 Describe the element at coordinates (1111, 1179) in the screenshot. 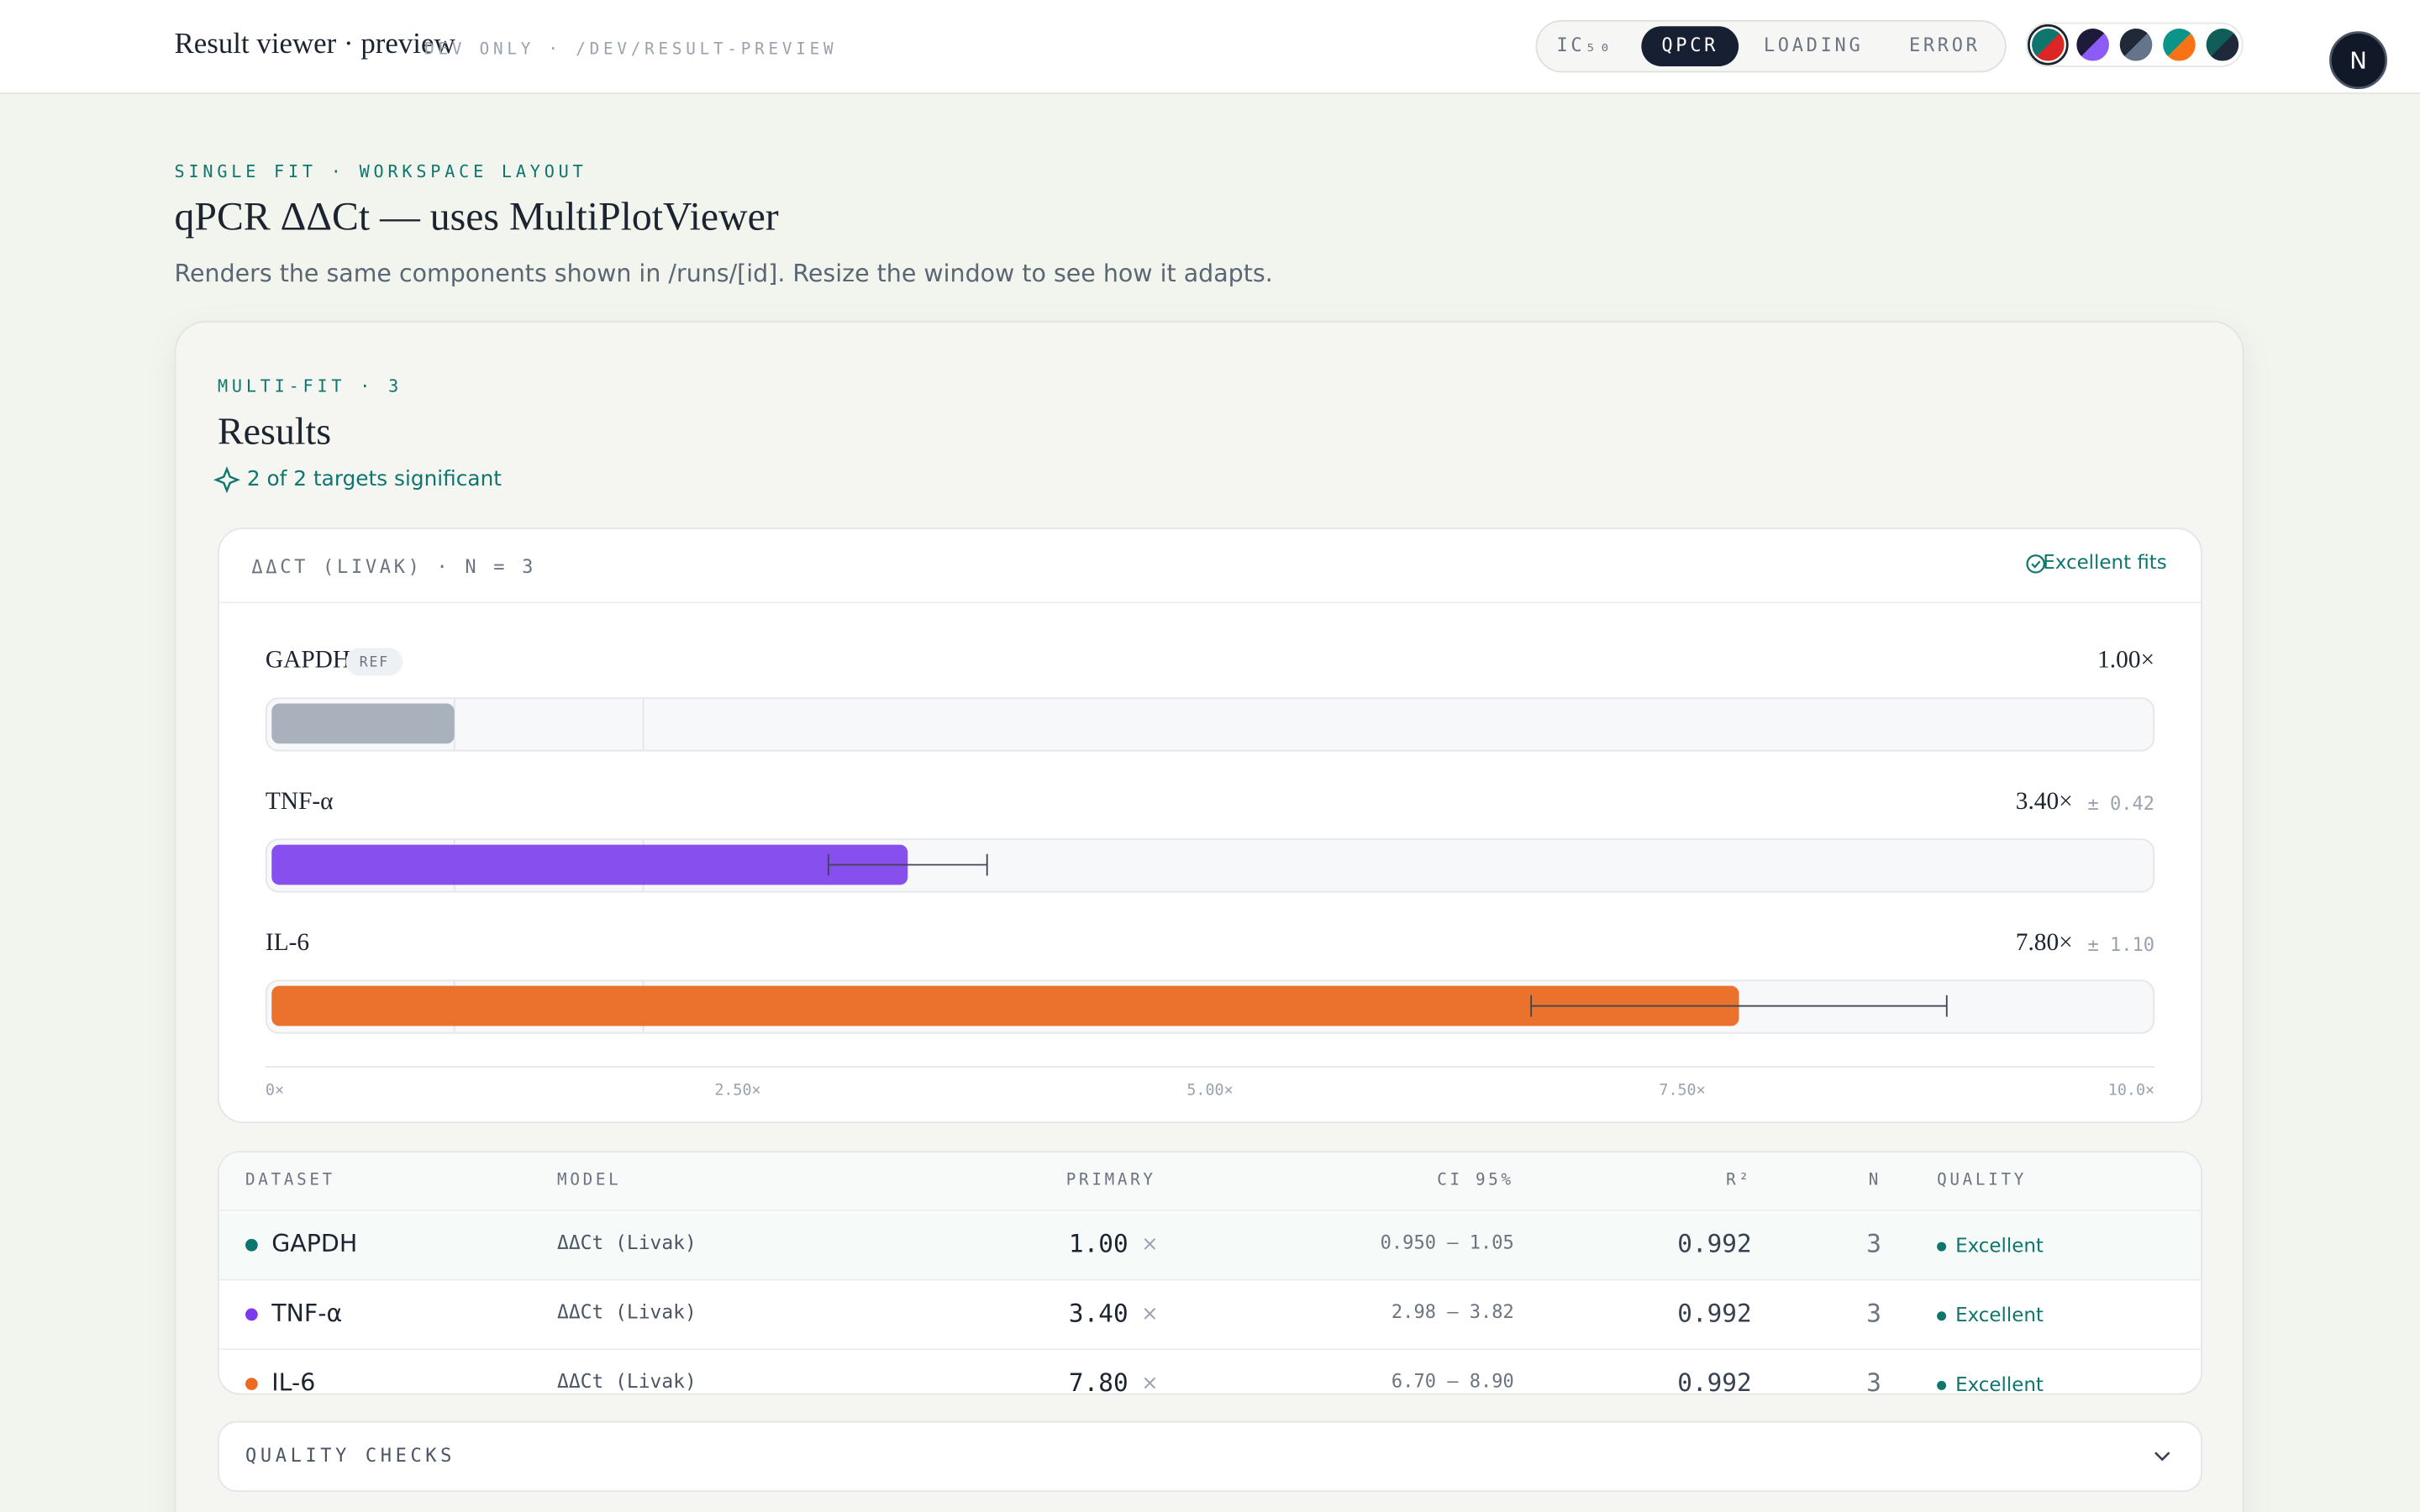

I see `column-header: PRIMARY` at that location.